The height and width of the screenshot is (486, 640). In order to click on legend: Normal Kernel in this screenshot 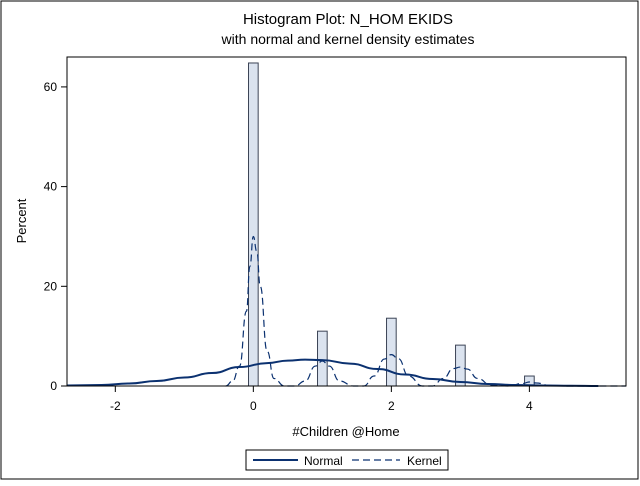, I will do `click(347, 460)`.